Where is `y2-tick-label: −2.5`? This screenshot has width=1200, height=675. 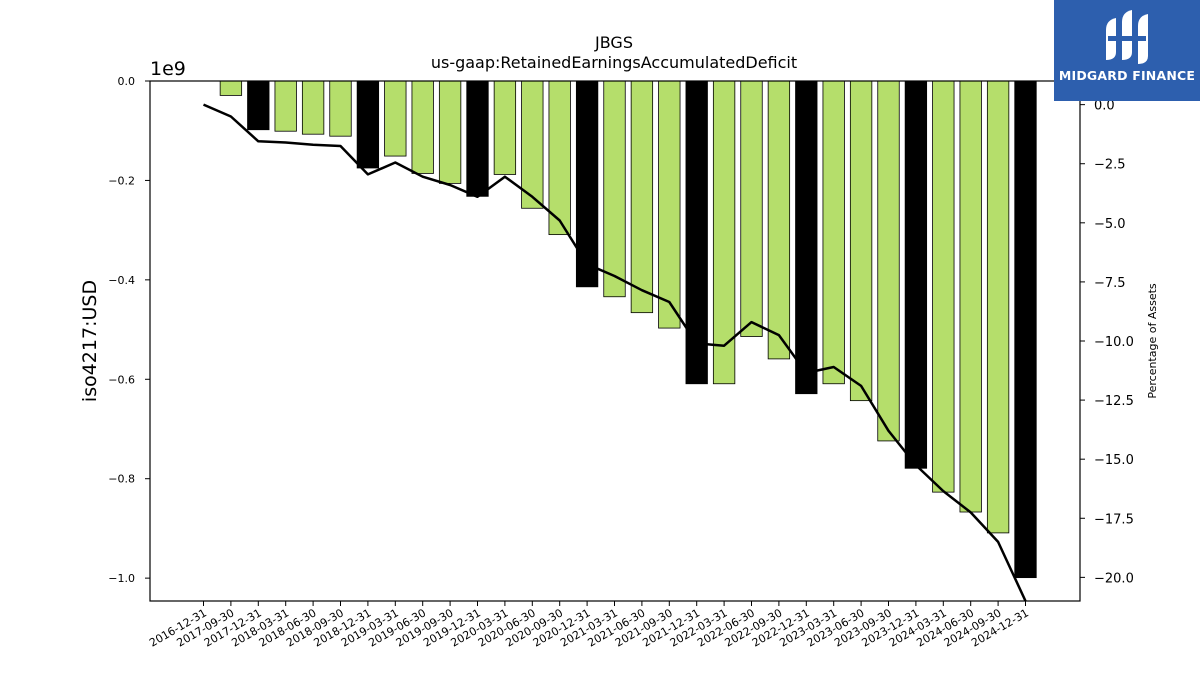 y2-tick-label: −2.5 is located at coordinates (1110, 165).